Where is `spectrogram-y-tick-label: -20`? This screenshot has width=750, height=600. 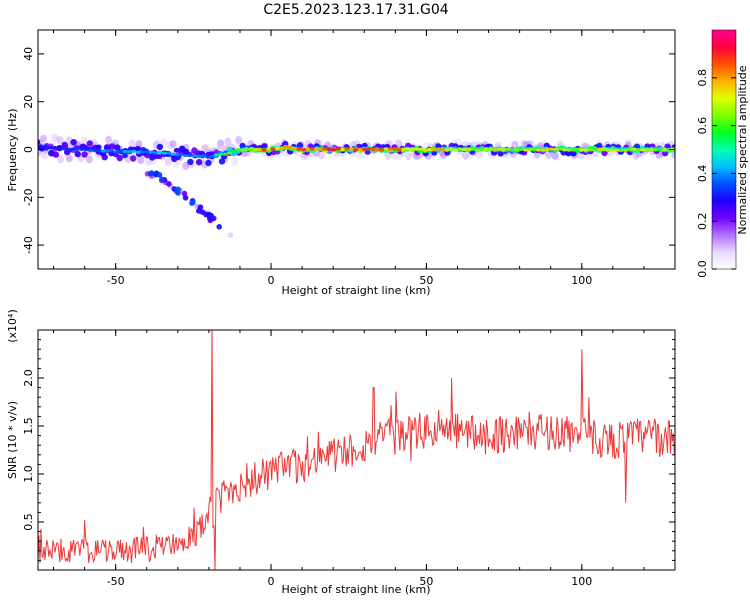
spectrogram-y-tick-label: -20 is located at coordinates (28, 197).